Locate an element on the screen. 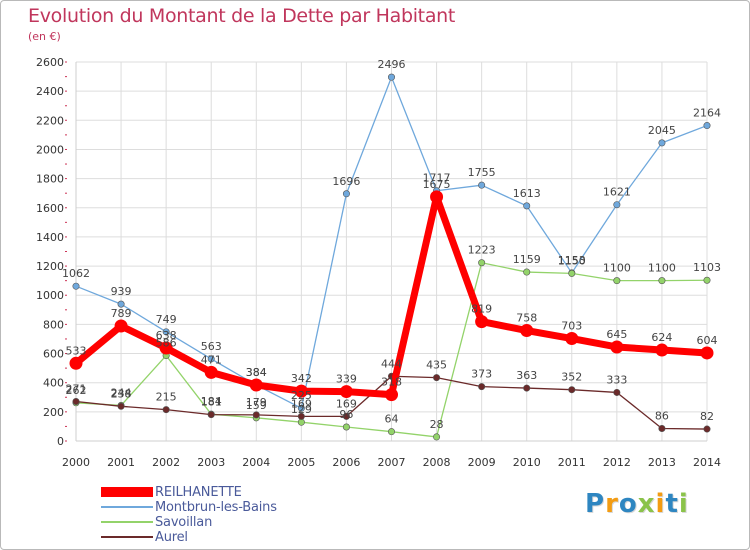  data-label: 96 is located at coordinates (346, 414).